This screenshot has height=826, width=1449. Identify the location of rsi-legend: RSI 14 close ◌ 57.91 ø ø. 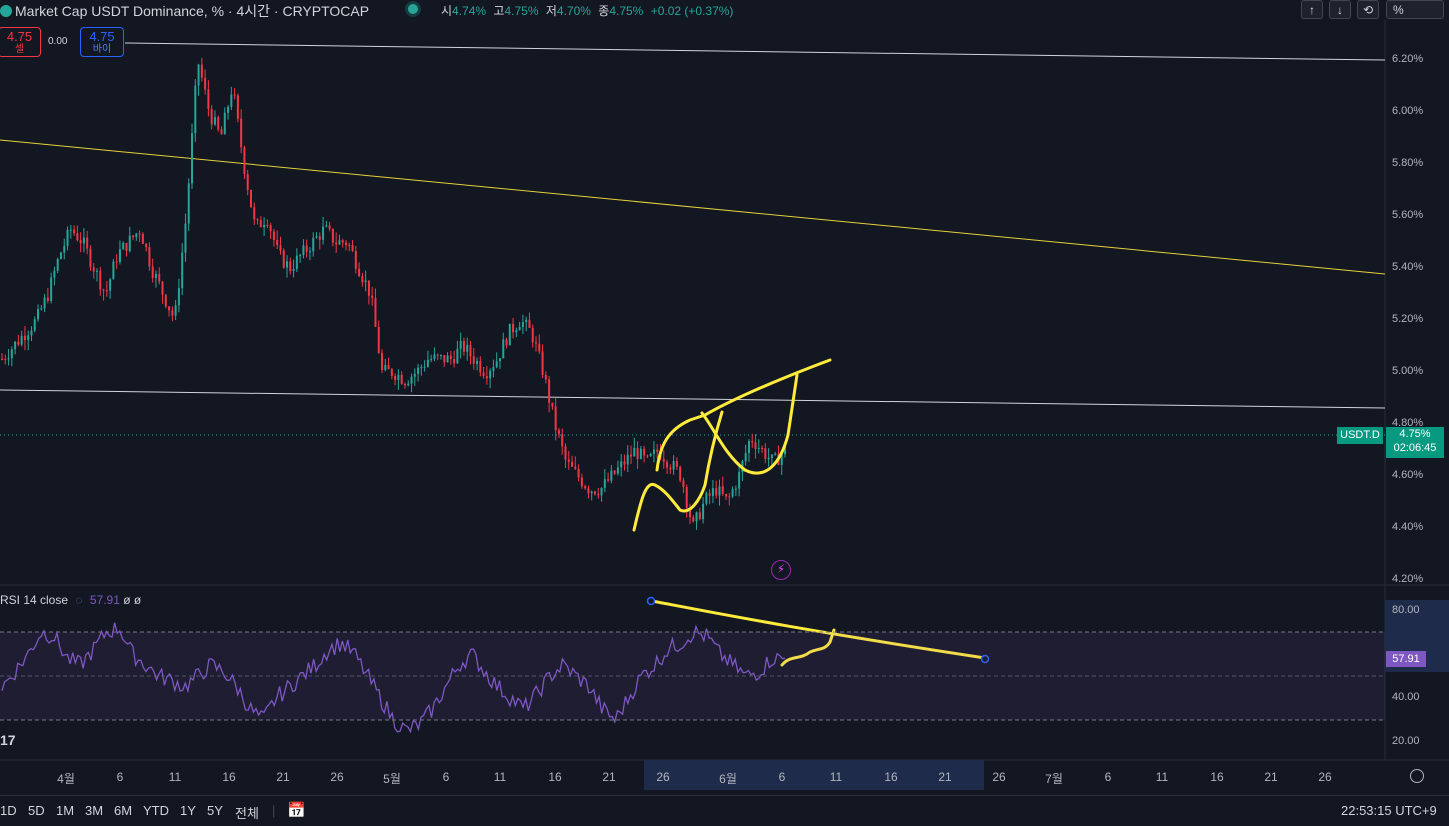
(70, 600).